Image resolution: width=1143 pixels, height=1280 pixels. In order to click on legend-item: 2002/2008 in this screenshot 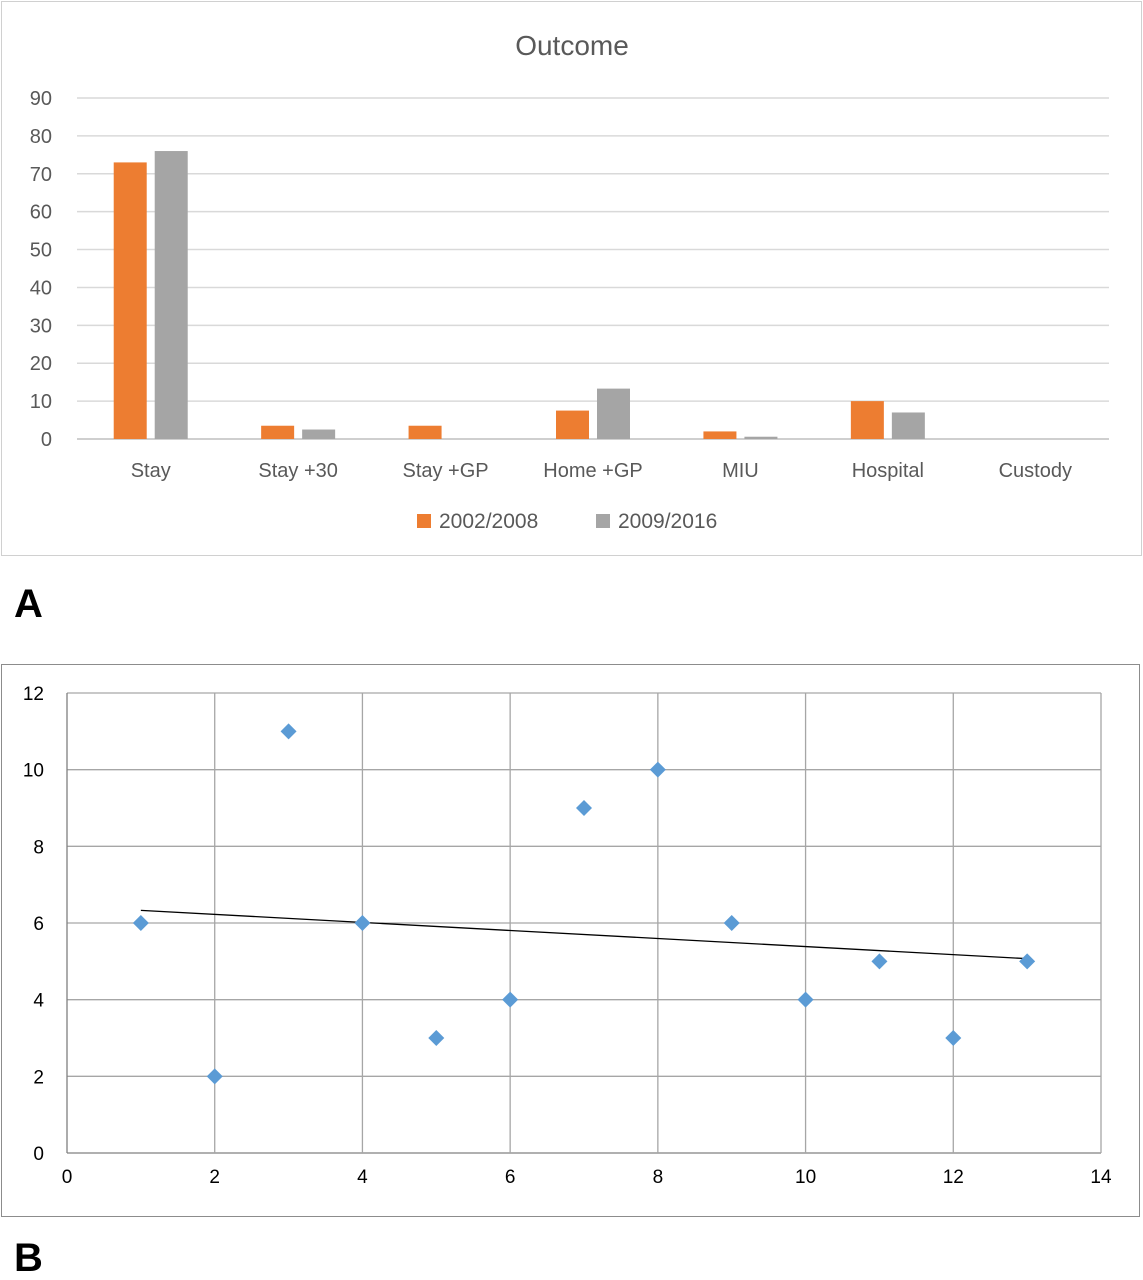, I will do `click(477, 521)`.